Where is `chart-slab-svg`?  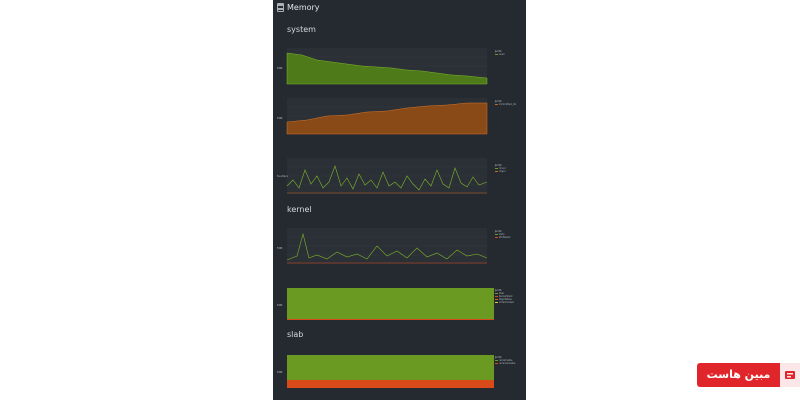
chart-slab-svg is located at coordinates (390, 371).